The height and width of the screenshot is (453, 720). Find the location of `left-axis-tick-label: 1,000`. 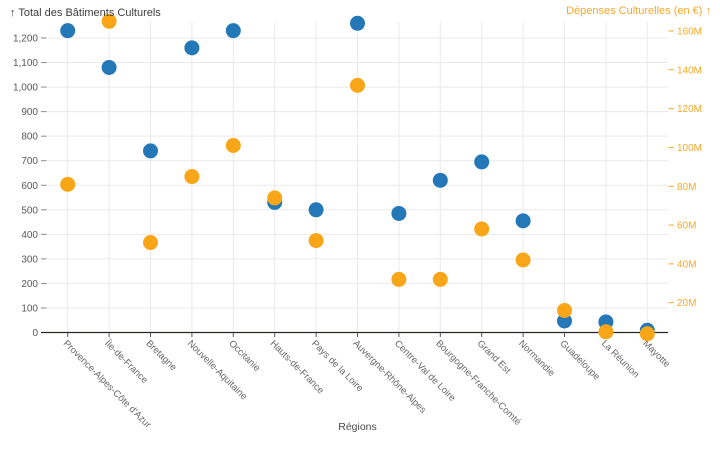

left-axis-tick-label: 1,000 is located at coordinates (25, 88).